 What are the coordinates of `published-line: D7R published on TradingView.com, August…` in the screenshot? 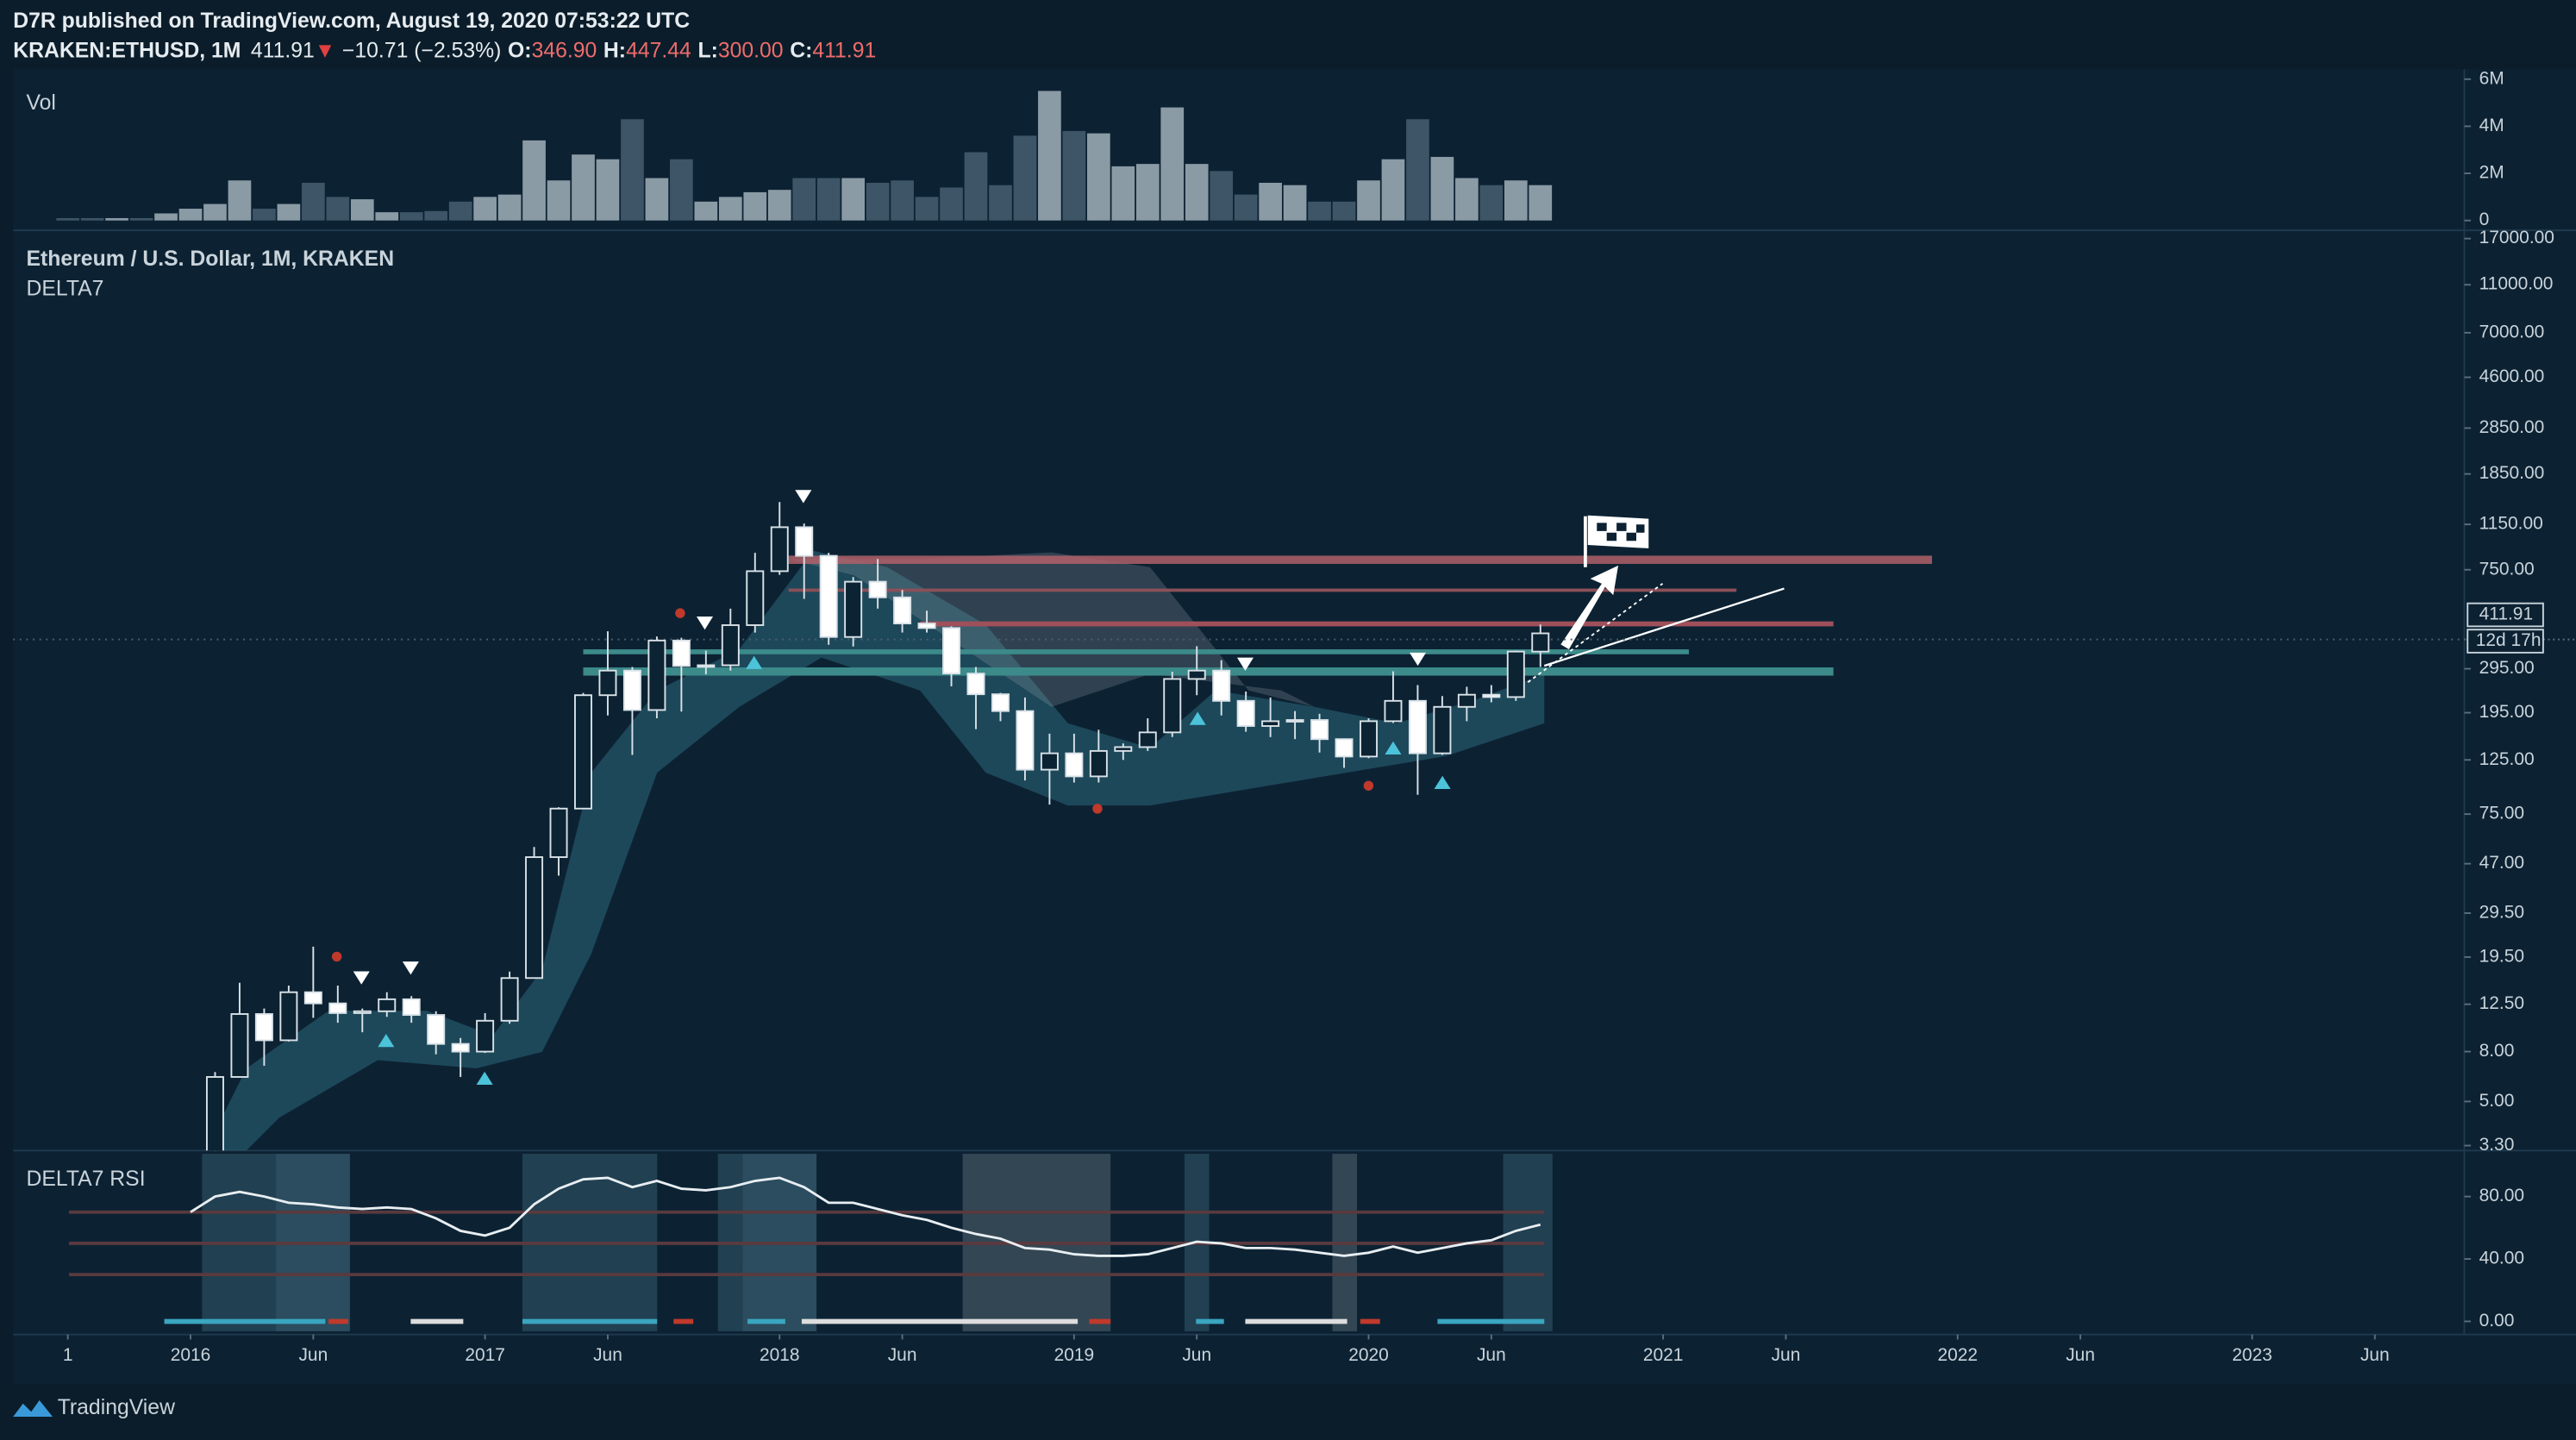 It's located at (351, 21).